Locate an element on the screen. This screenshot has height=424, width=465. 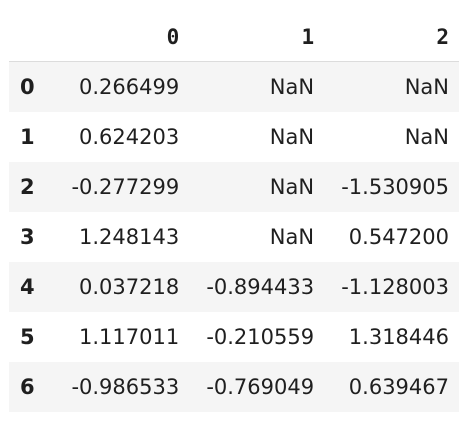
table-cell: -0.277299 is located at coordinates (125, 186).